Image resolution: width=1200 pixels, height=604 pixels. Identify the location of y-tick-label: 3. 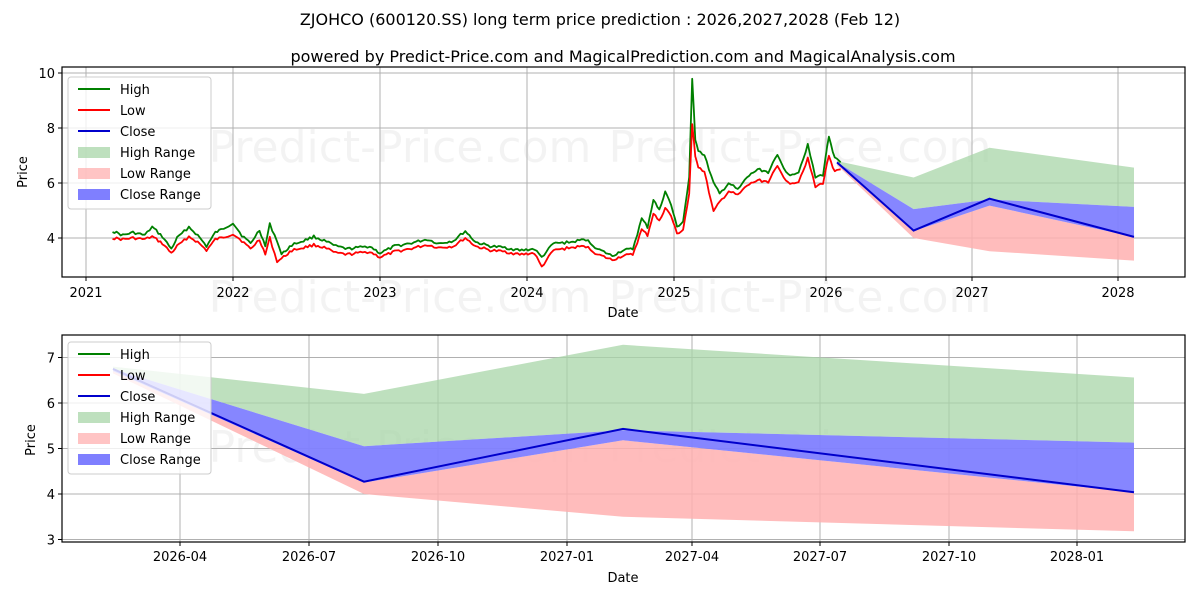
(51, 541).